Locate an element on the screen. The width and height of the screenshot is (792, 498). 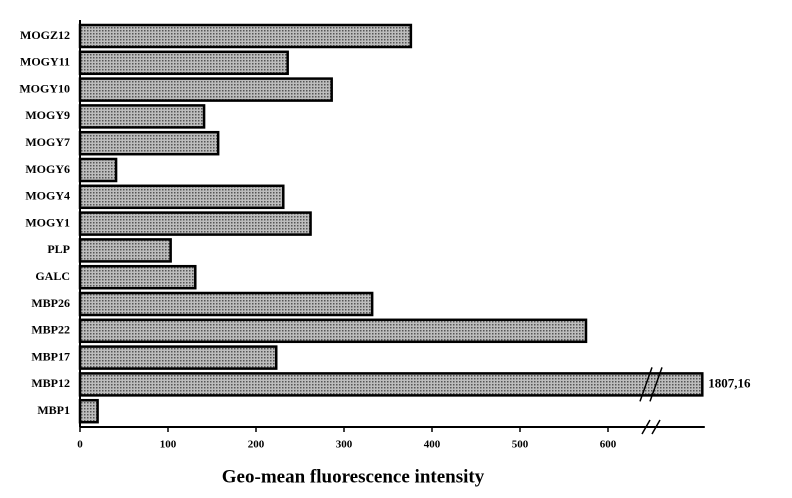
value-label: 1807,16 is located at coordinates (729, 382).